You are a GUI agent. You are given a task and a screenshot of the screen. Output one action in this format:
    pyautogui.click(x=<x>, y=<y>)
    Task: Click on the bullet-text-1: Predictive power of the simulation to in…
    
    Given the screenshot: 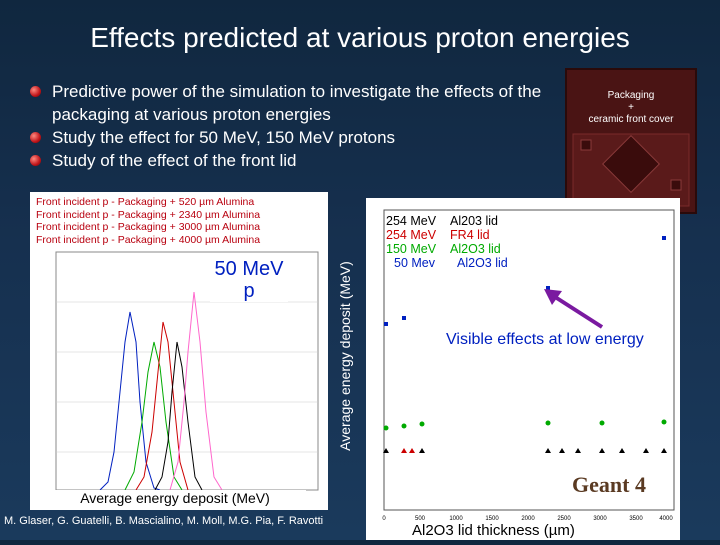 What is the action you would take?
    pyautogui.click(x=297, y=103)
    